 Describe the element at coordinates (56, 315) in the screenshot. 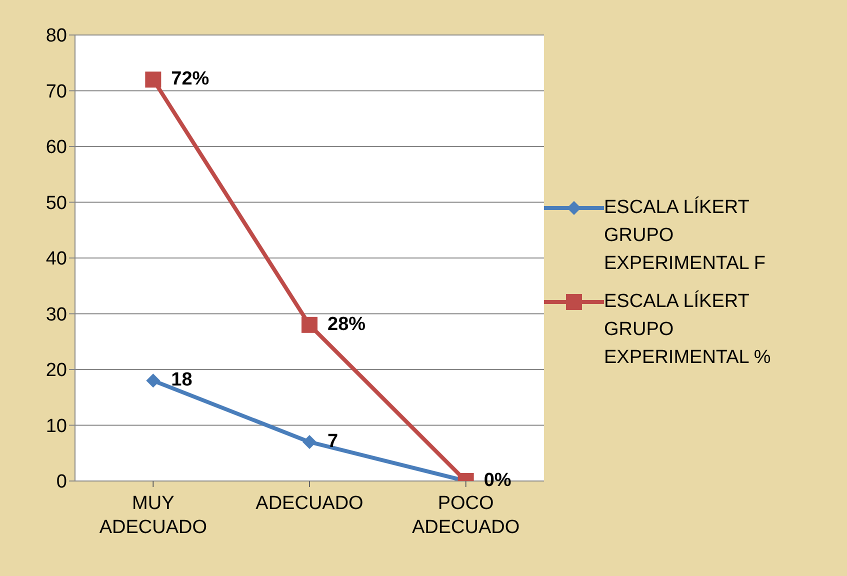

I see `y-tick-label: 30` at that location.